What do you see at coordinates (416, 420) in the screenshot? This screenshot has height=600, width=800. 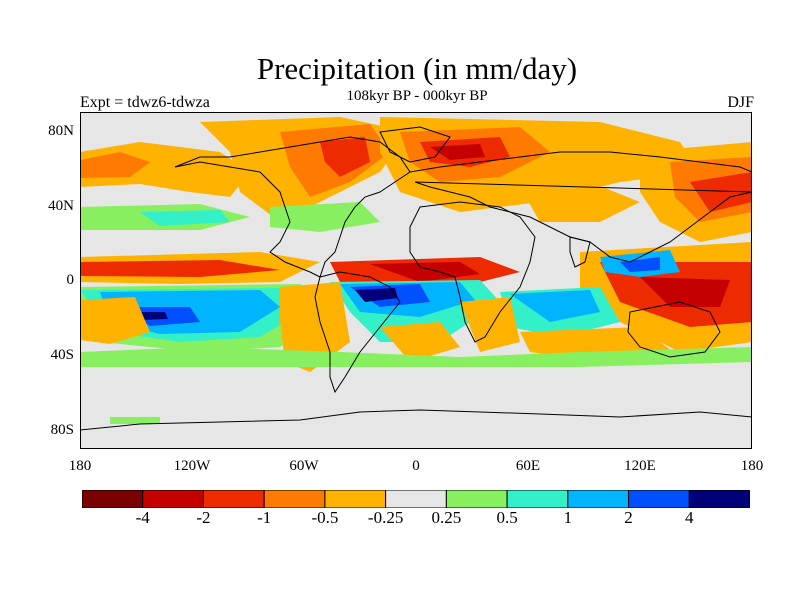 I see `coast-antarctica` at bounding box center [416, 420].